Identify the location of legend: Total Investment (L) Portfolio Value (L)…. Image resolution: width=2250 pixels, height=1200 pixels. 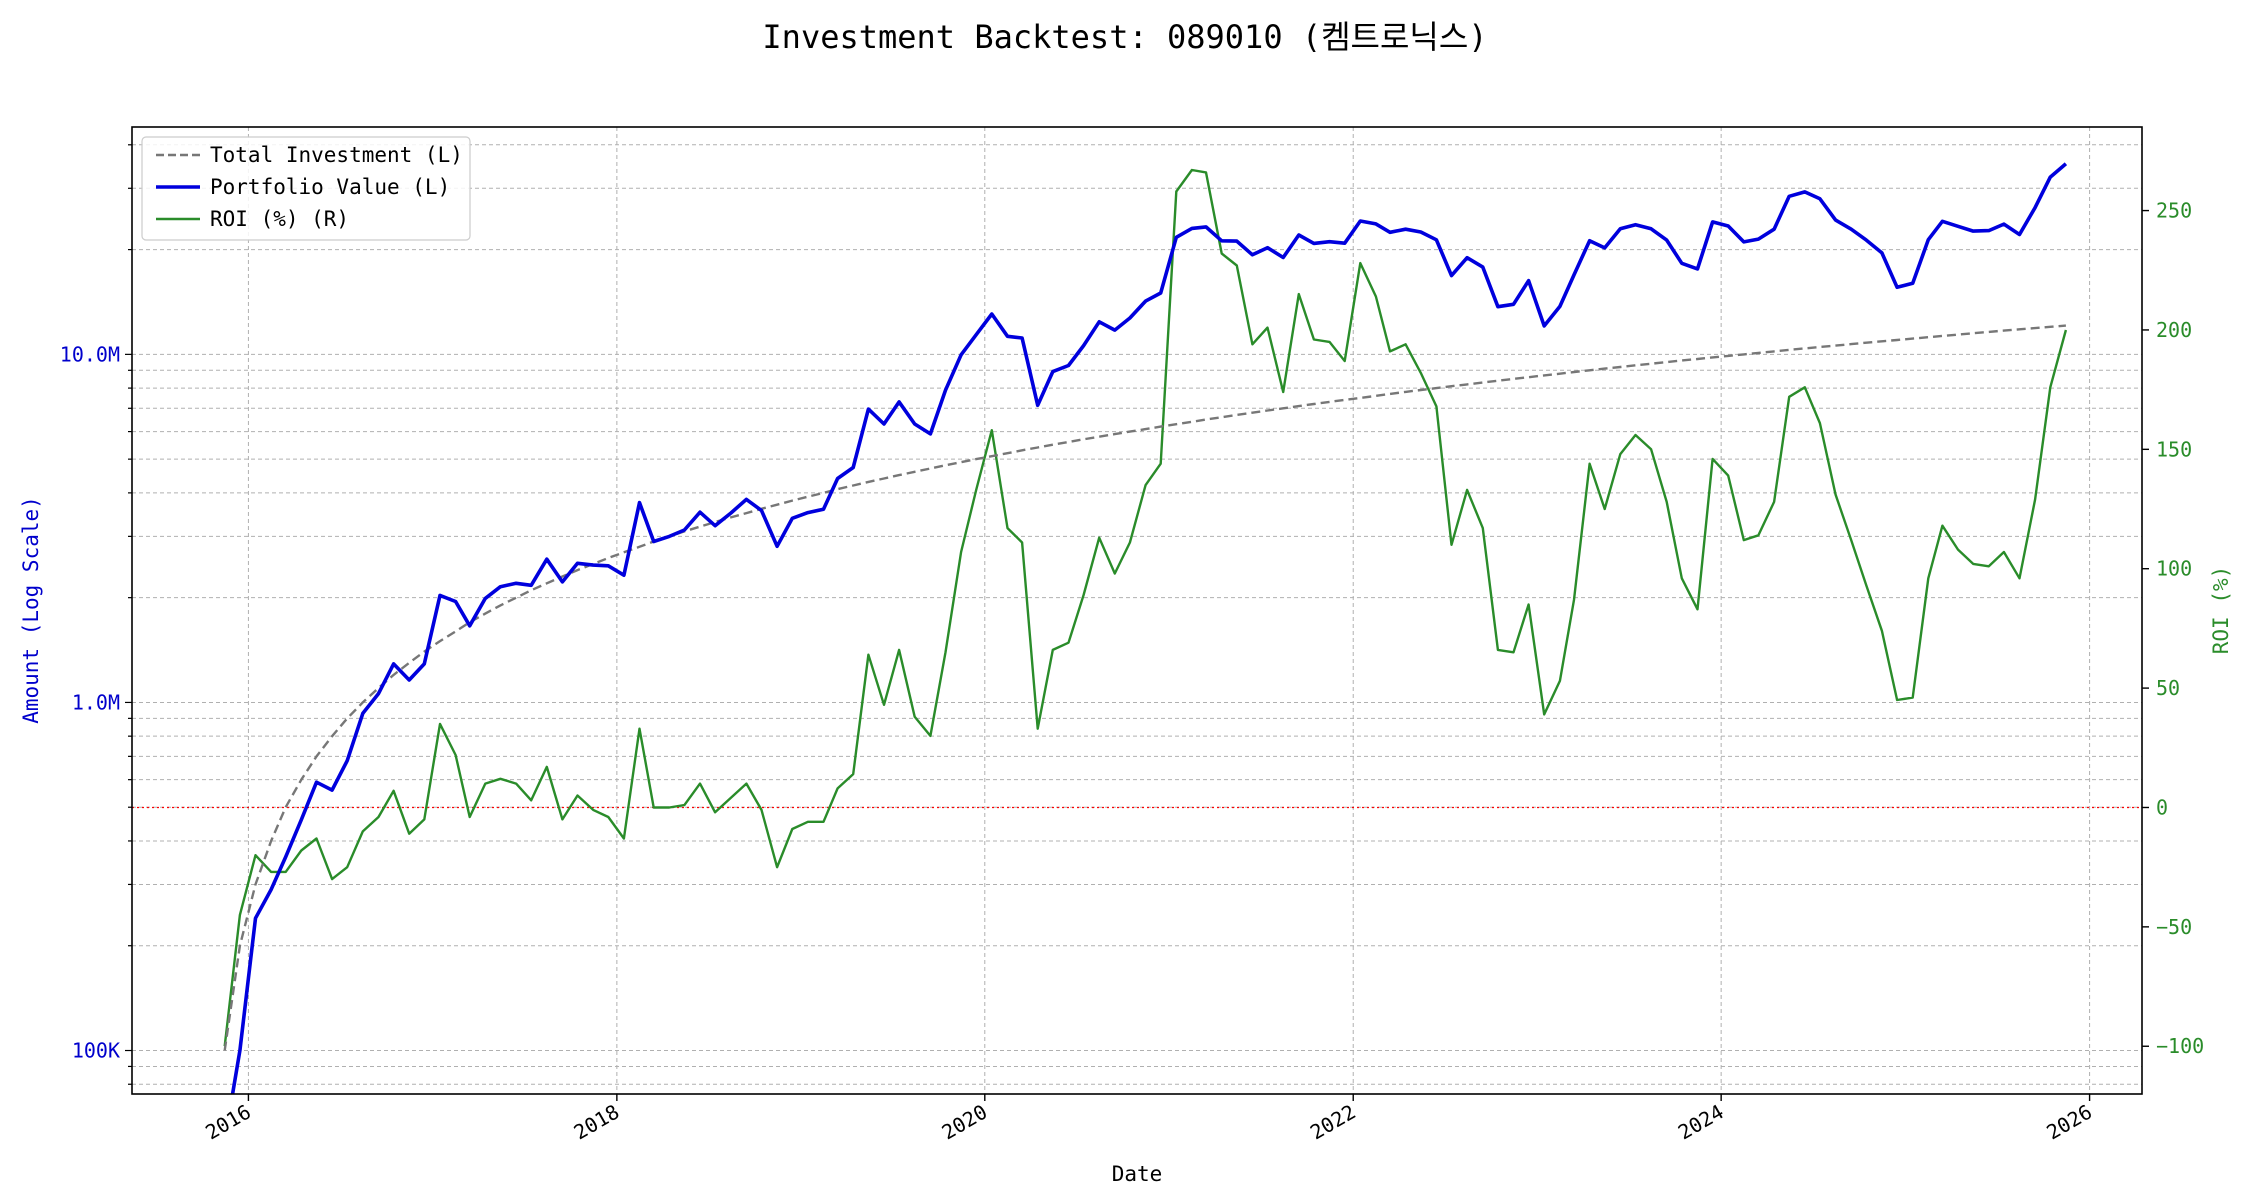
(306, 188).